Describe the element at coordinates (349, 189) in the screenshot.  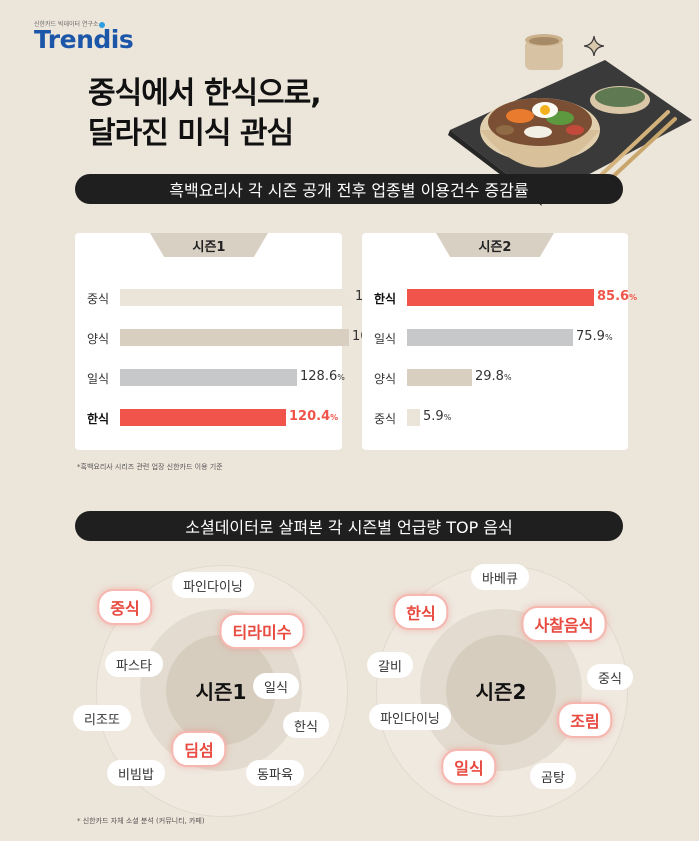
I see `section1-heading: 흑백요리사 각 시즌 공개 전후 업종별 이용건수 증감률` at that location.